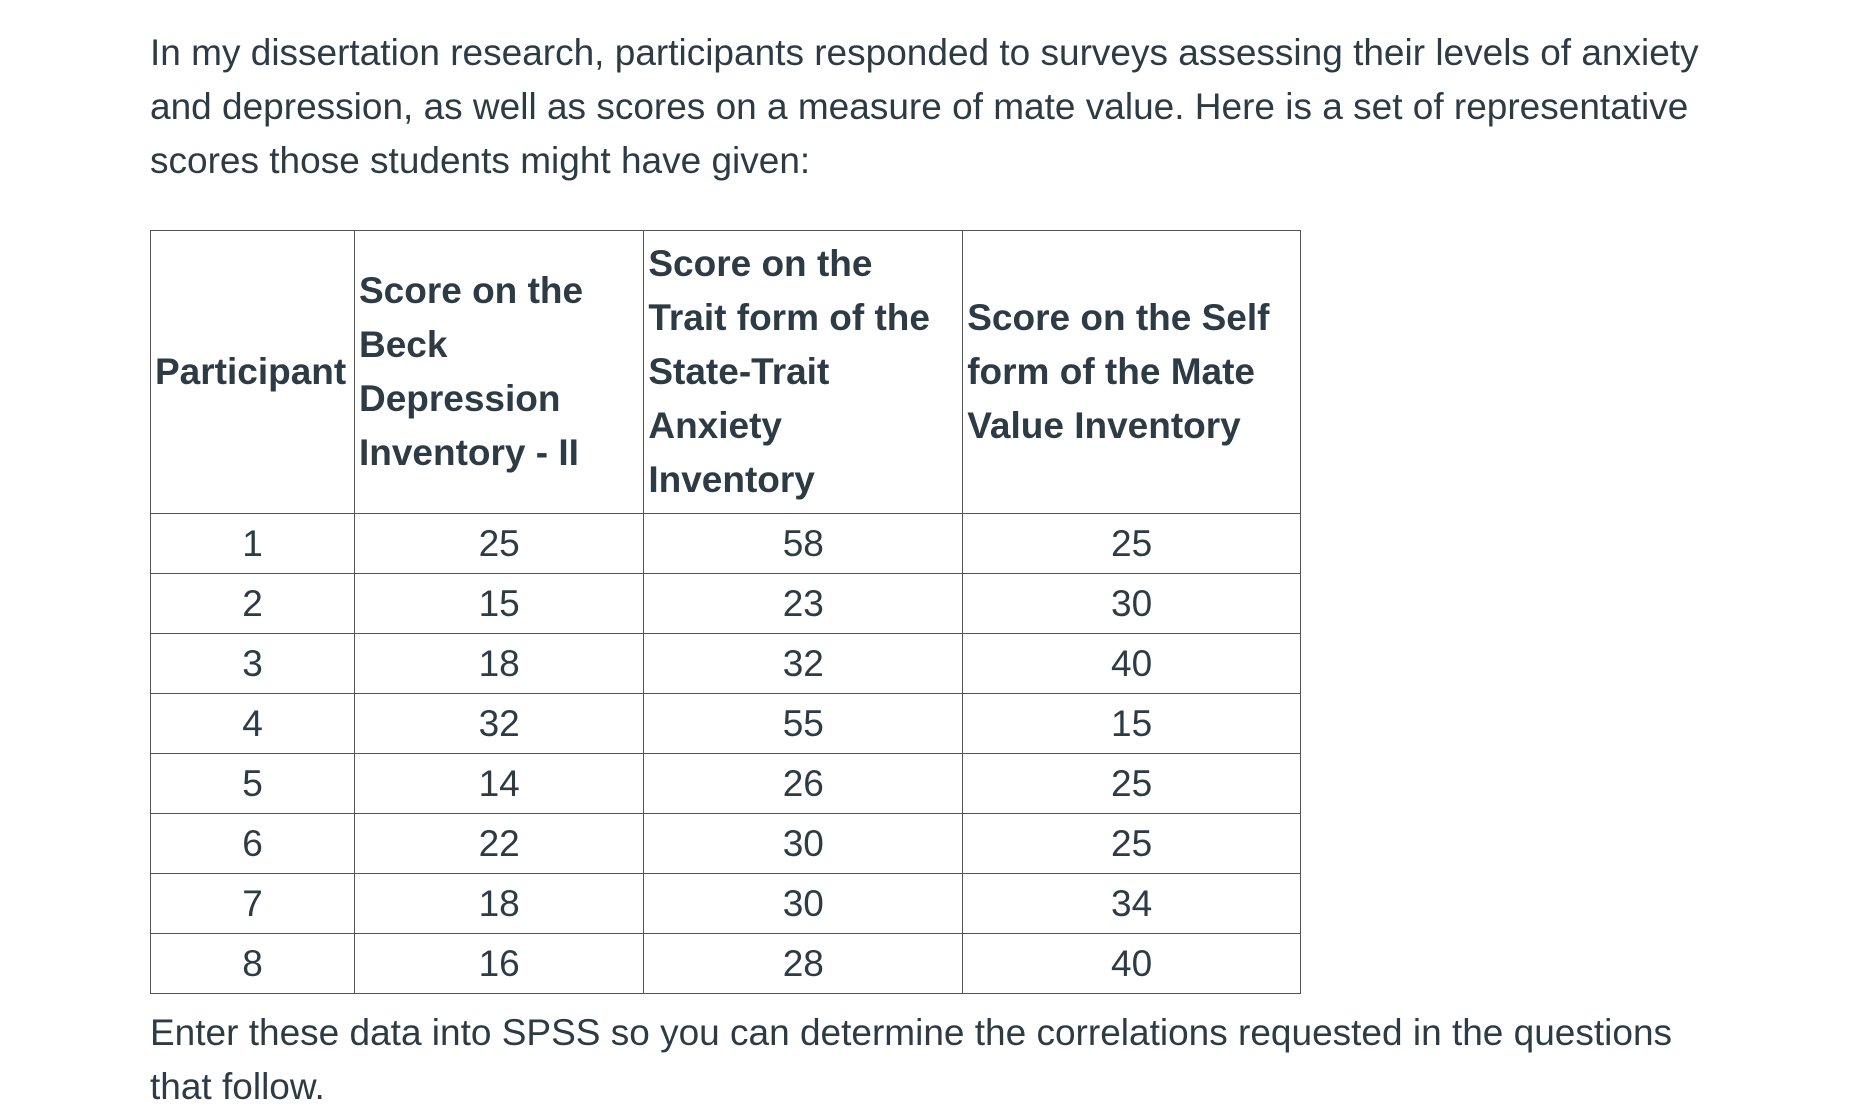  I want to click on cell-participant: 8, so click(252, 963).